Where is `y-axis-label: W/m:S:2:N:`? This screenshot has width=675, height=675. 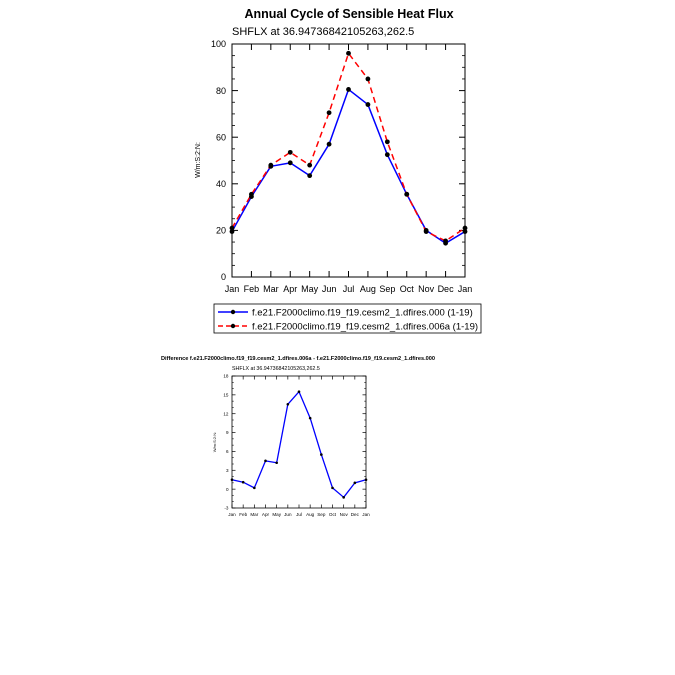 y-axis-label: W/m:S:2:N: is located at coordinates (198, 160).